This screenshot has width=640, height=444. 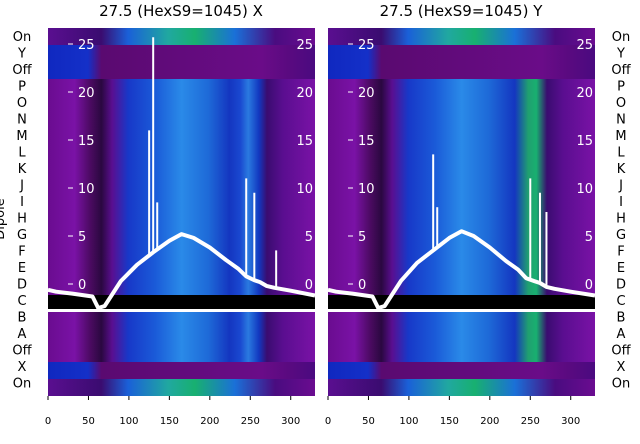 I want to click on panel-x-series-line, so click(x=181, y=271).